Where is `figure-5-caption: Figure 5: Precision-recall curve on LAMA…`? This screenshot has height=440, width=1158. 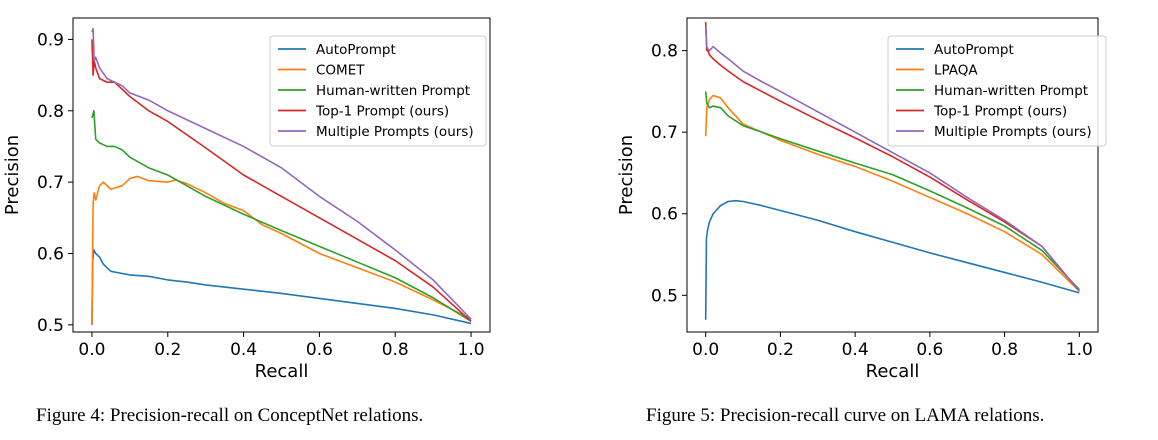
figure-5-caption: Figure 5: Precision-recall curve on LAMA… is located at coordinates (845, 415).